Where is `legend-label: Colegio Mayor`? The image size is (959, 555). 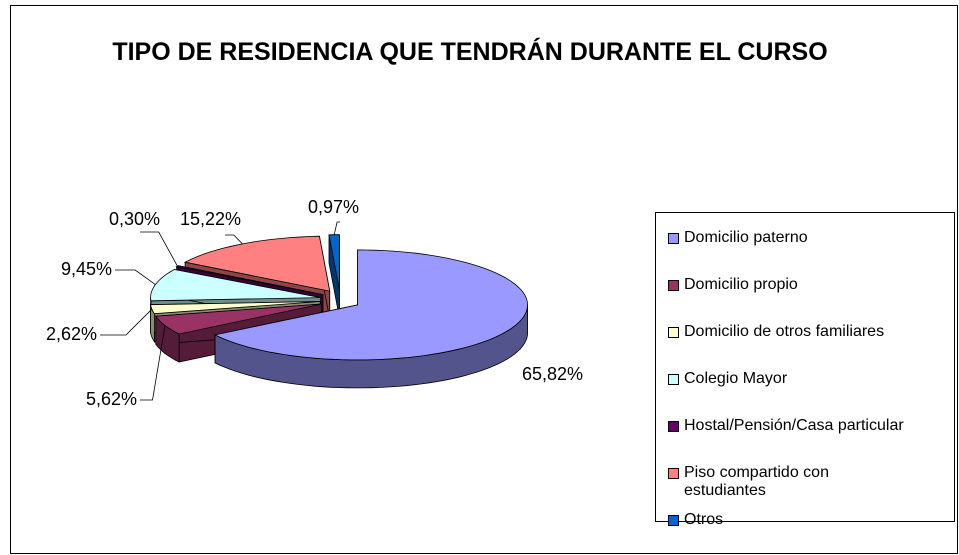 legend-label: Colegio Mayor is located at coordinates (736, 378).